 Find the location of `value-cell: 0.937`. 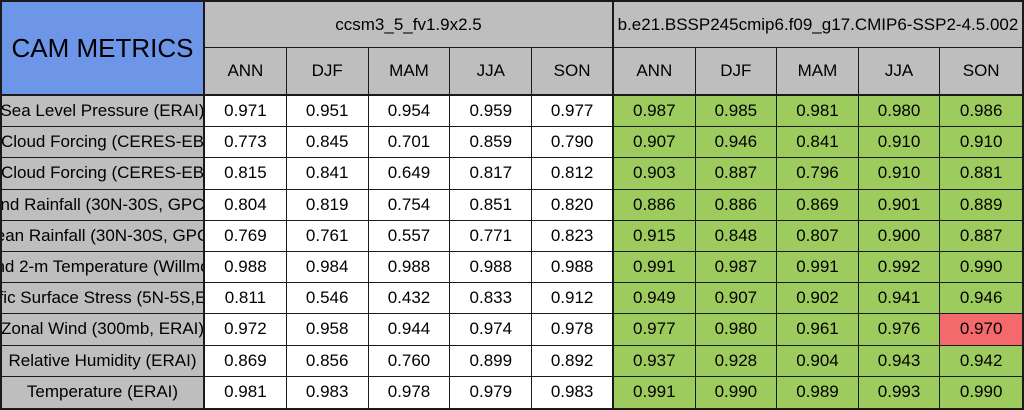

value-cell: 0.937 is located at coordinates (654, 361).